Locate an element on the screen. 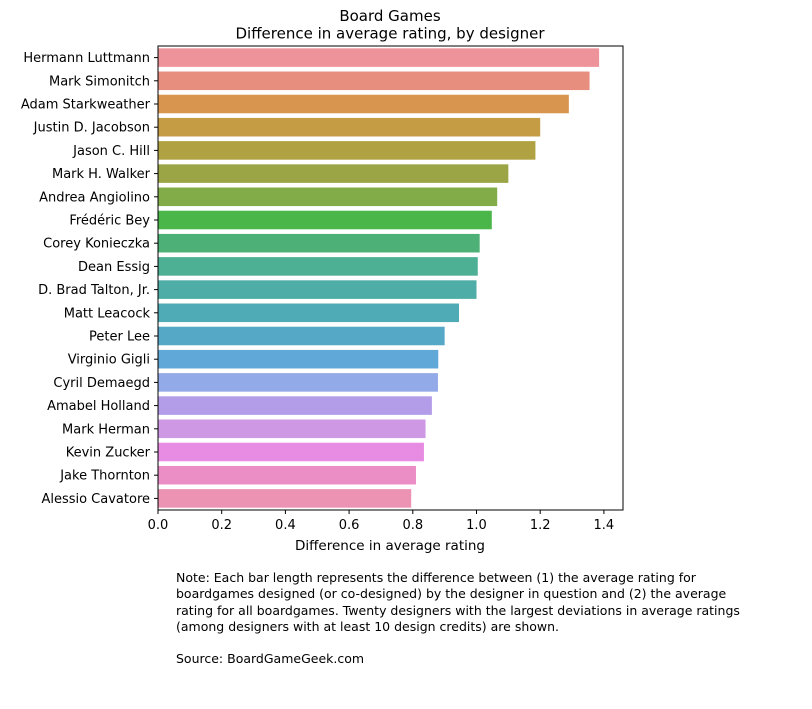 The image size is (812, 709). y-tick-label: Peter Lee is located at coordinates (119, 337).